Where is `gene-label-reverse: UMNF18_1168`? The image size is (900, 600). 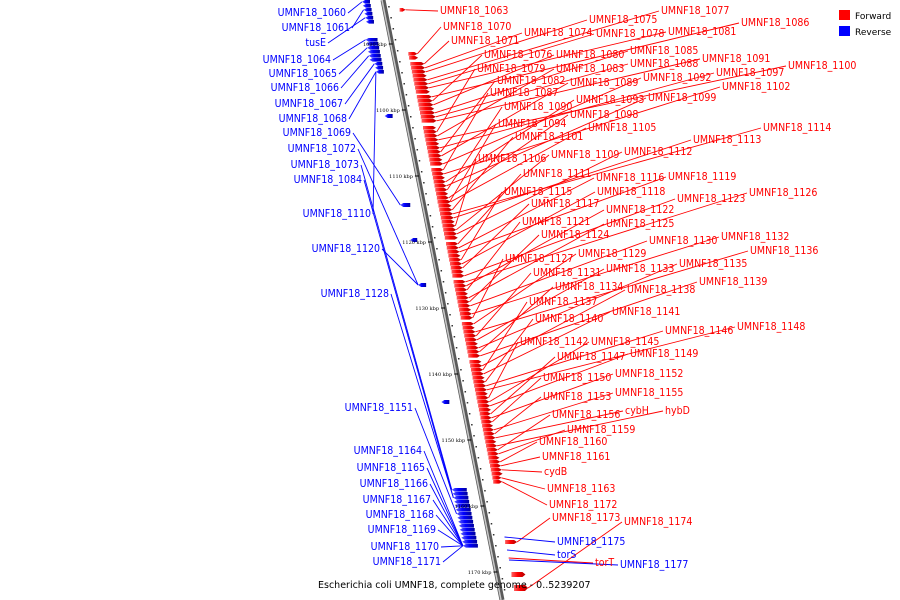
gene-label-reverse: UMNF18_1168 is located at coordinates (400, 515).